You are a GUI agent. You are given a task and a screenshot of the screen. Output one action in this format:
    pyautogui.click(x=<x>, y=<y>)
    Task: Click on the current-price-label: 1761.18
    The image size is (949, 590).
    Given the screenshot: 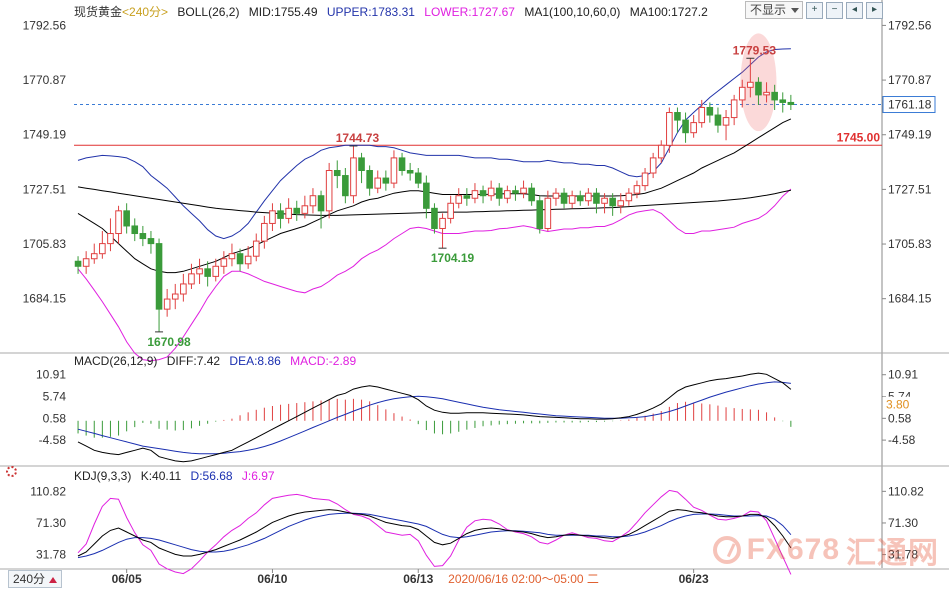 What is the action you would take?
    pyautogui.click(x=910, y=105)
    